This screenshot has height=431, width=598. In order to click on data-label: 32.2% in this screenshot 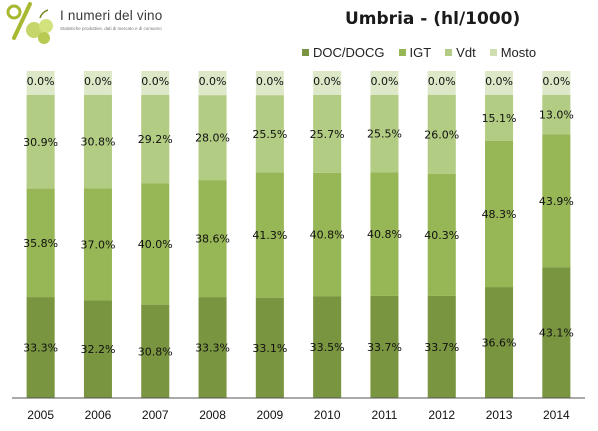, I will do `click(97, 349)`.